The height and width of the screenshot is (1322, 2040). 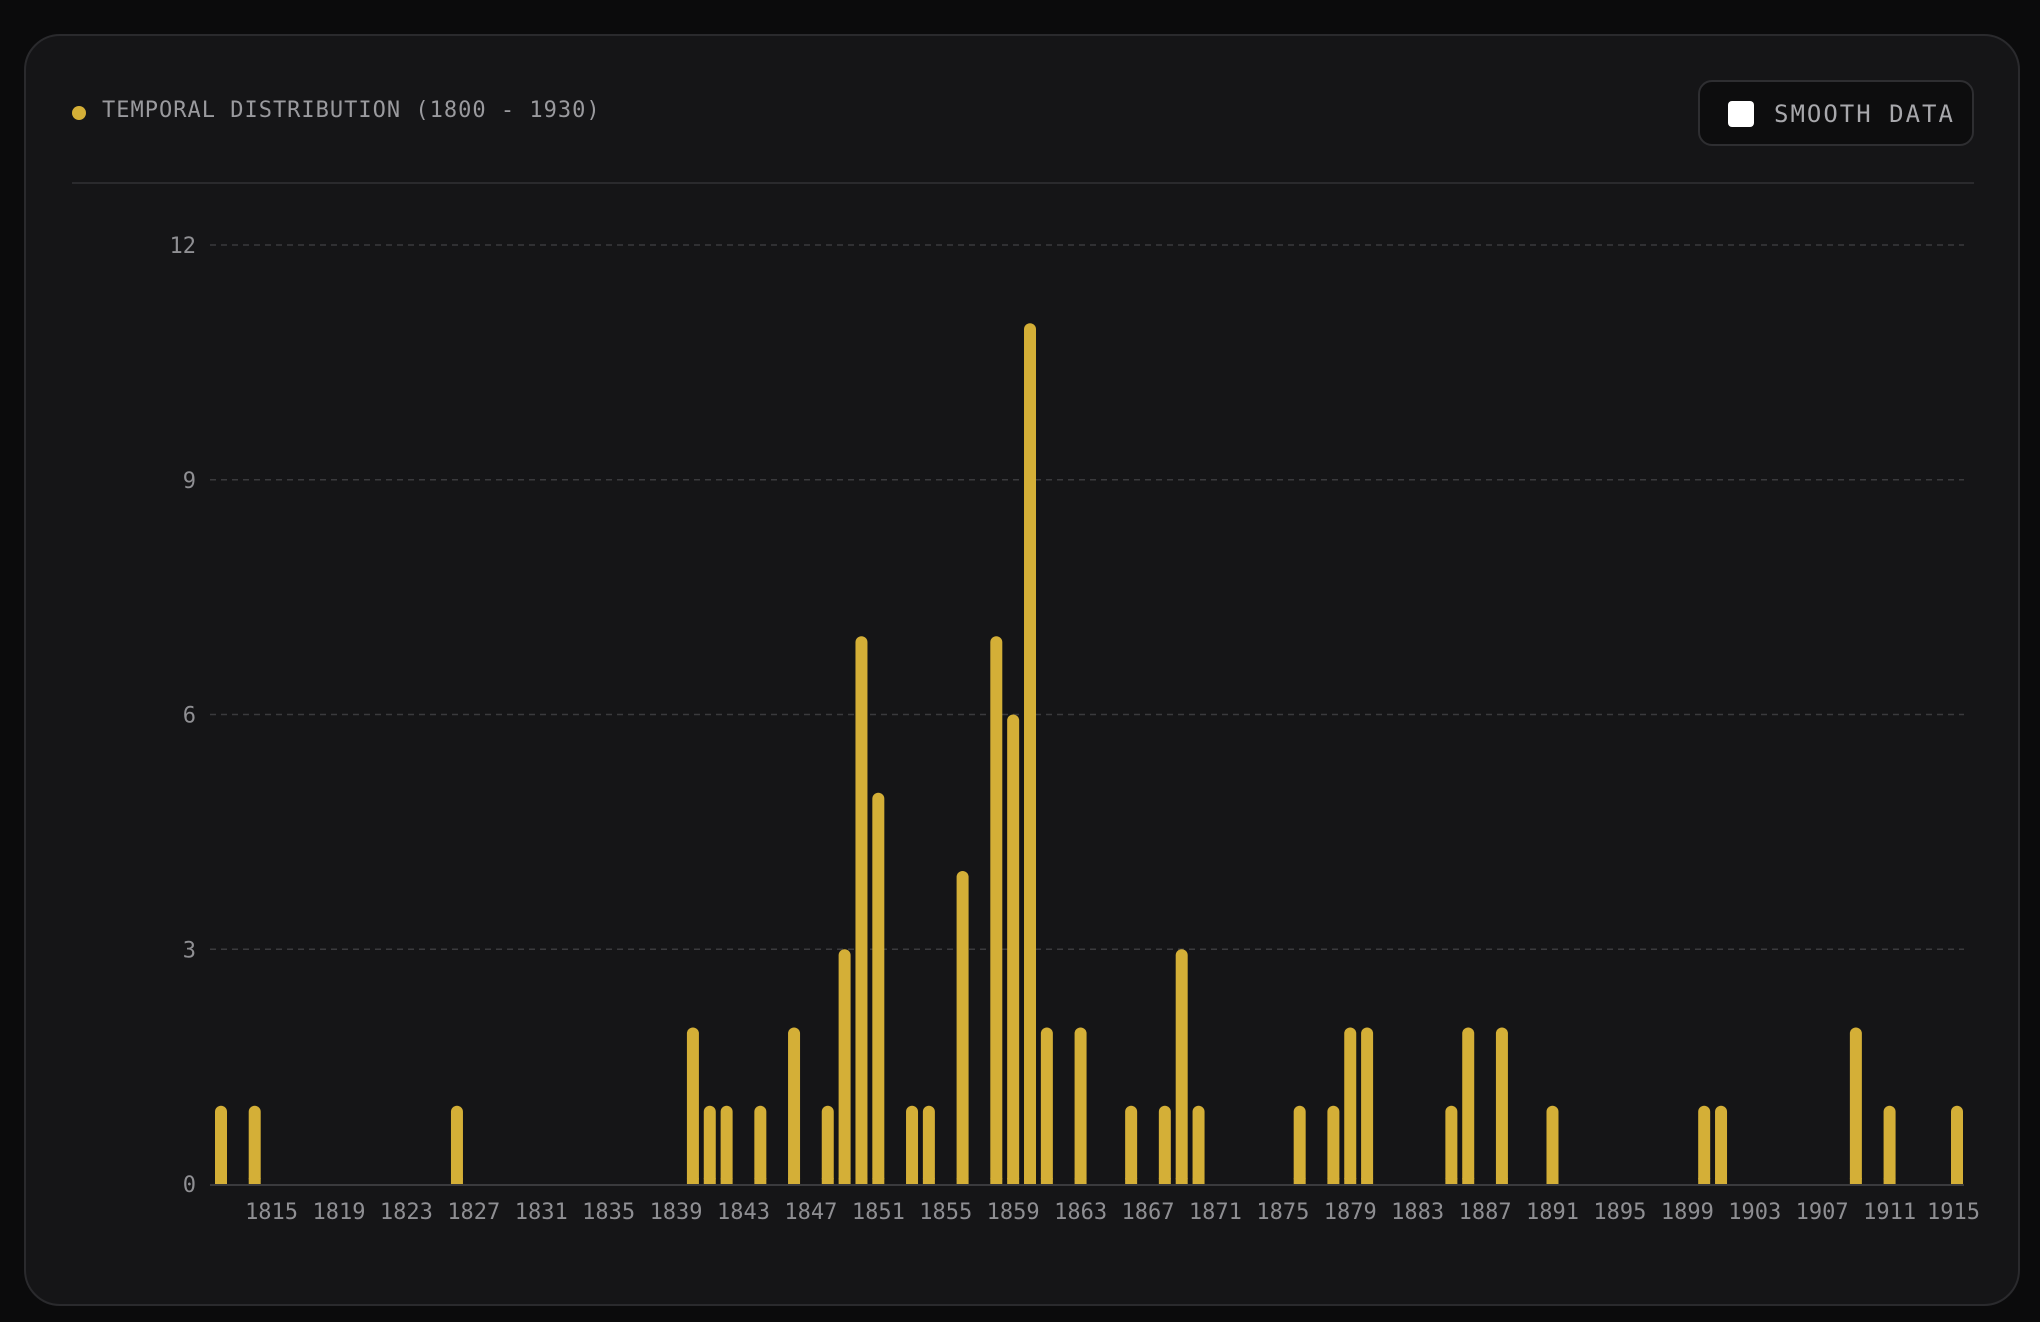 What do you see at coordinates (1855, 1106) in the screenshot?
I see `bar-1909` at bounding box center [1855, 1106].